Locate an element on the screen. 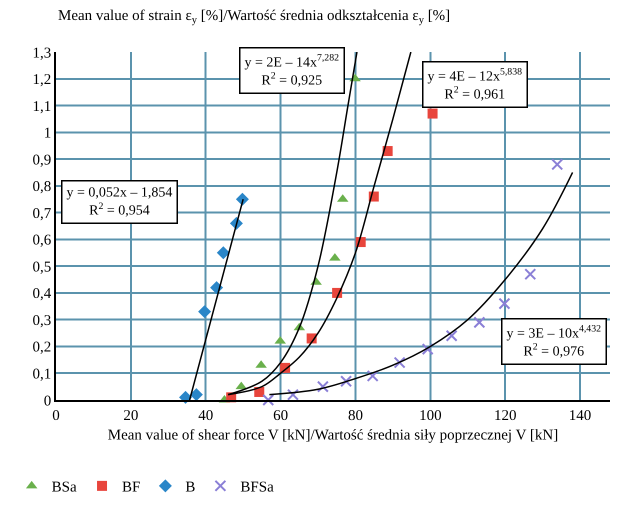  text: y = 3E – 10x$^{4,432}$ R$^{2}$ = 0,976 is located at coordinates (553, 342).